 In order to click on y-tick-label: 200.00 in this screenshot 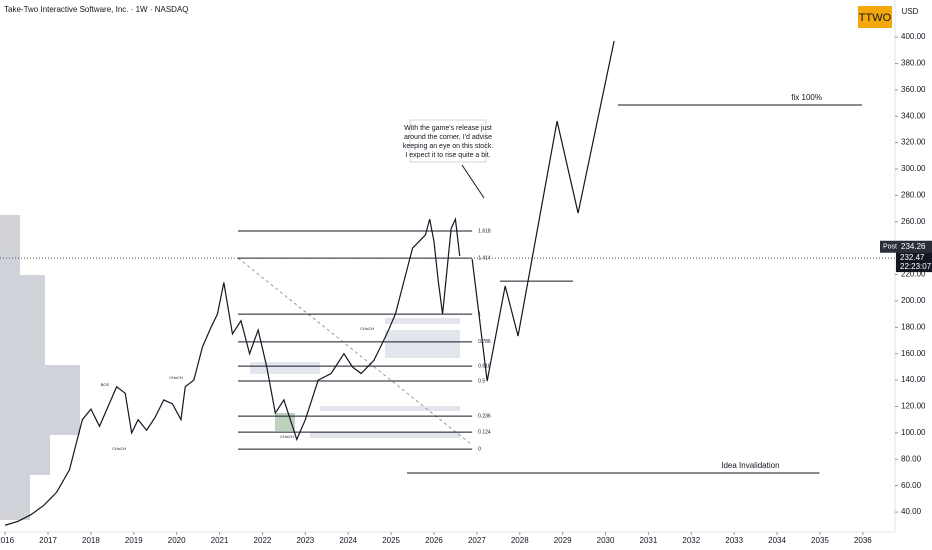, I will do `click(913, 300)`.